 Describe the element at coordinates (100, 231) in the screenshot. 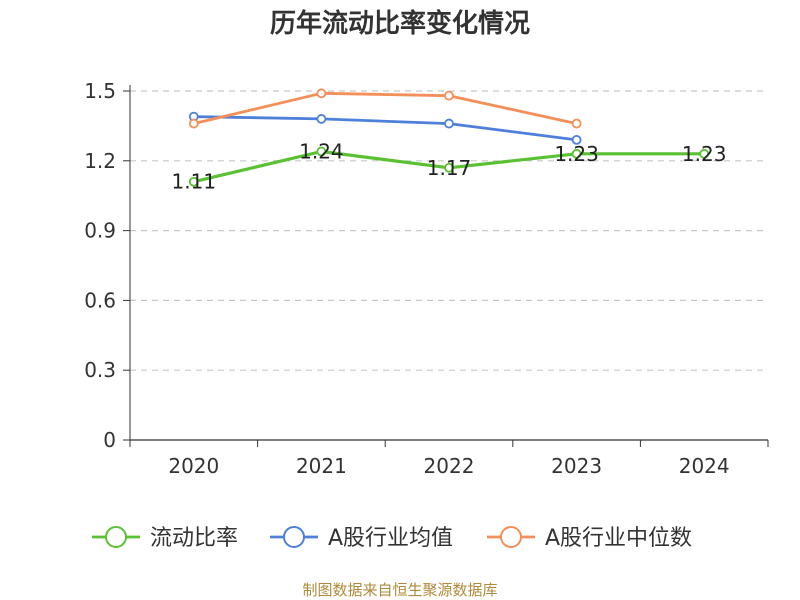

I see `y-tick-label: 0.9` at that location.